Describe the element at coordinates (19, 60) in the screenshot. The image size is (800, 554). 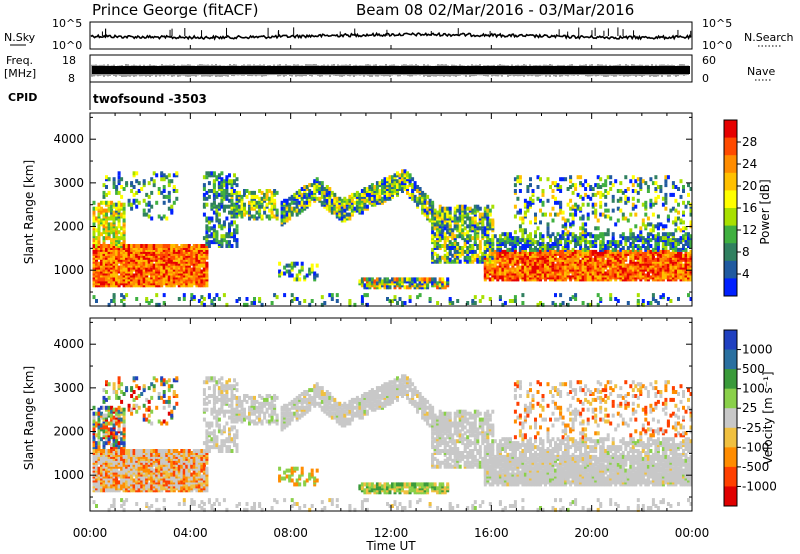
I see `freq-label: Freq.` at that location.